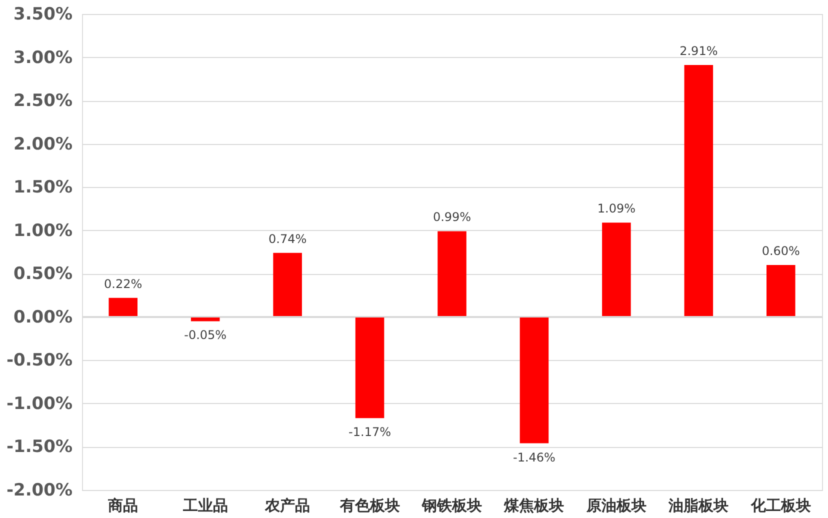  What do you see at coordinates (370, 432) in the screenshot?
I see `data-label: -1.17%` at bounding box center [370, 432].